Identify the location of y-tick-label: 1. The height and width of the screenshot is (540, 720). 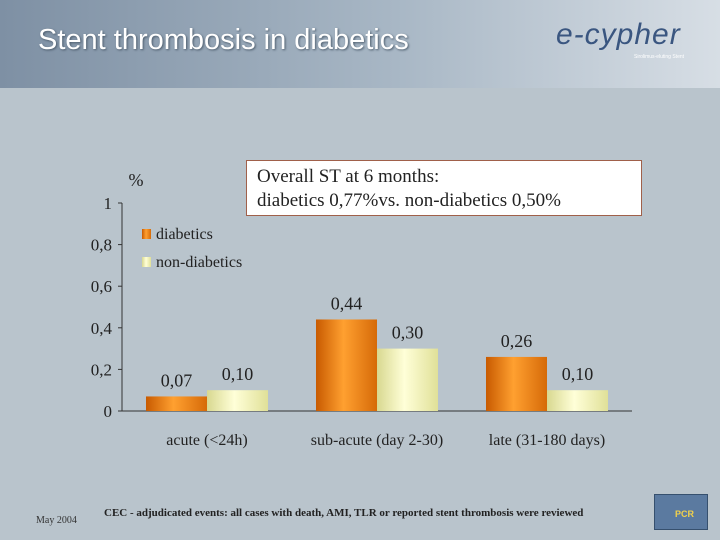
(108, 203).